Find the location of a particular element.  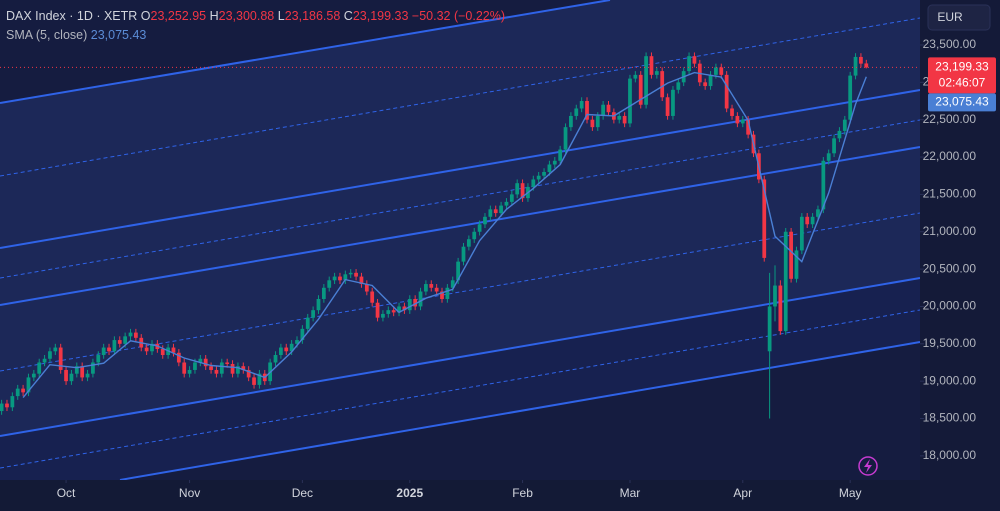

currency-button is located at coordinates (959, 17).